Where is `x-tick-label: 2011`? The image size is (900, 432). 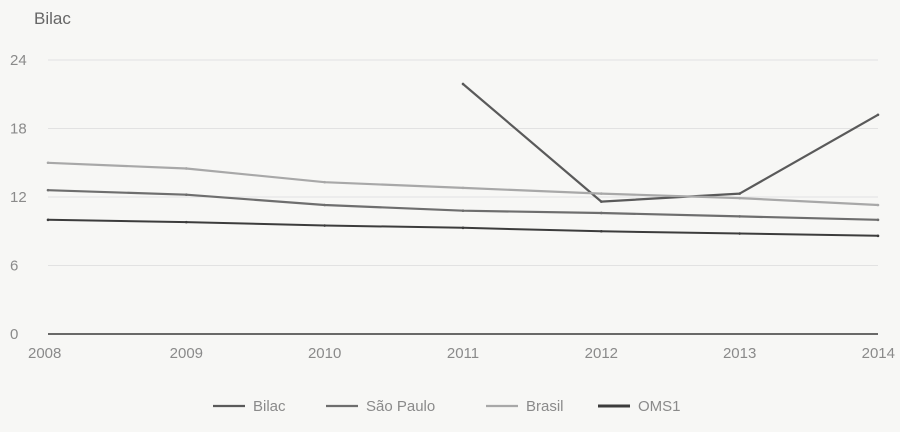
x-tick-label: 2011 is located at coordinates (463, 353).